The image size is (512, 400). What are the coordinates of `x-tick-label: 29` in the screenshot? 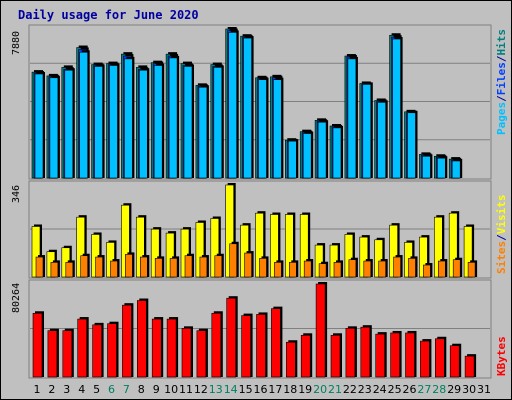 It's located at (454, 389).